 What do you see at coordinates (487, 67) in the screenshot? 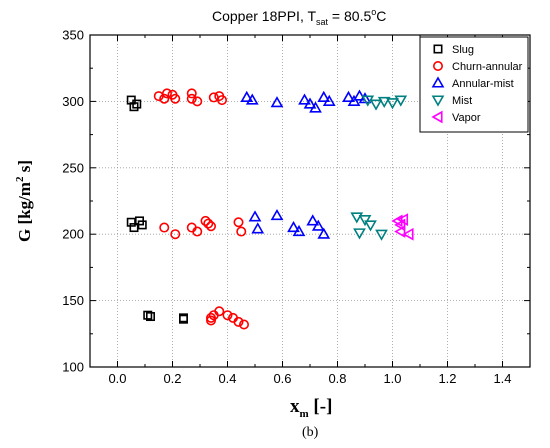
I see `legend-label-churn-annular: Churn-annular` at bounding box center [487, 67].